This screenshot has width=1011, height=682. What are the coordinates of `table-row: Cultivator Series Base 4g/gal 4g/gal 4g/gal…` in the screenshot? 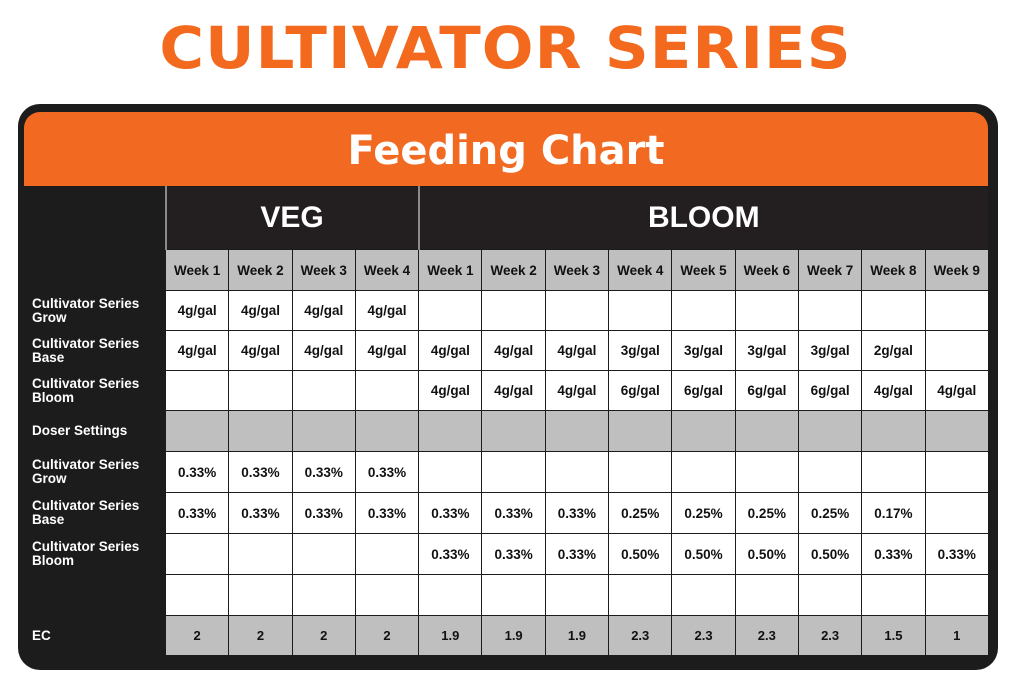 It's located at (506, 350).